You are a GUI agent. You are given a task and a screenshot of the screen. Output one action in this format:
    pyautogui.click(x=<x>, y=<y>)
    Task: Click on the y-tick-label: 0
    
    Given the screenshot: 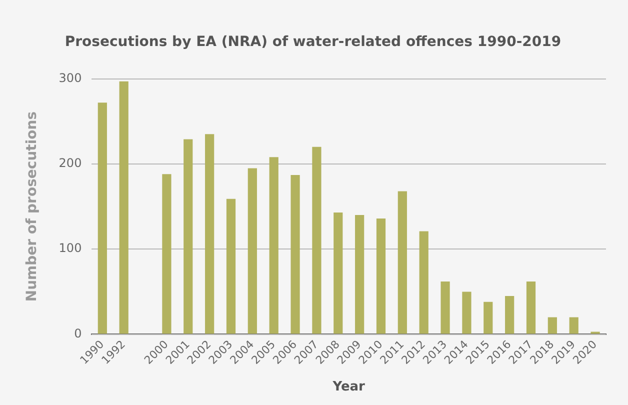 What is the action you would take?
    pyautogui.click(x=78, y=333)
    